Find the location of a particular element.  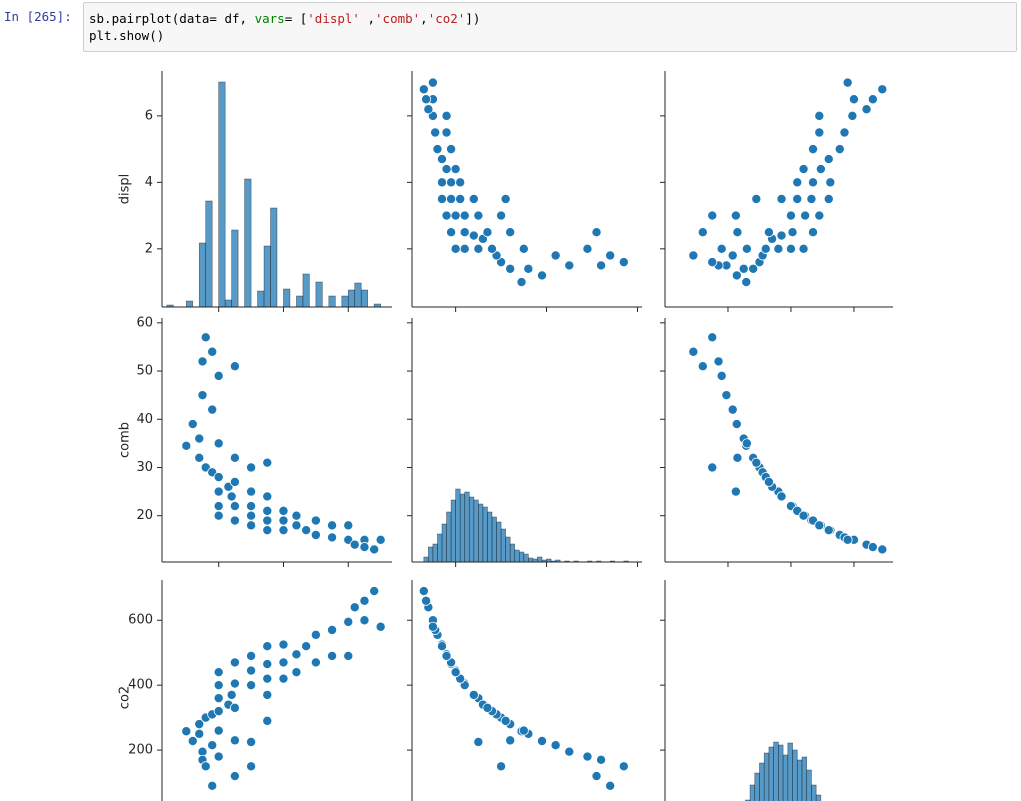

y-tick-label: 2 is located at coordinates (149, 248).